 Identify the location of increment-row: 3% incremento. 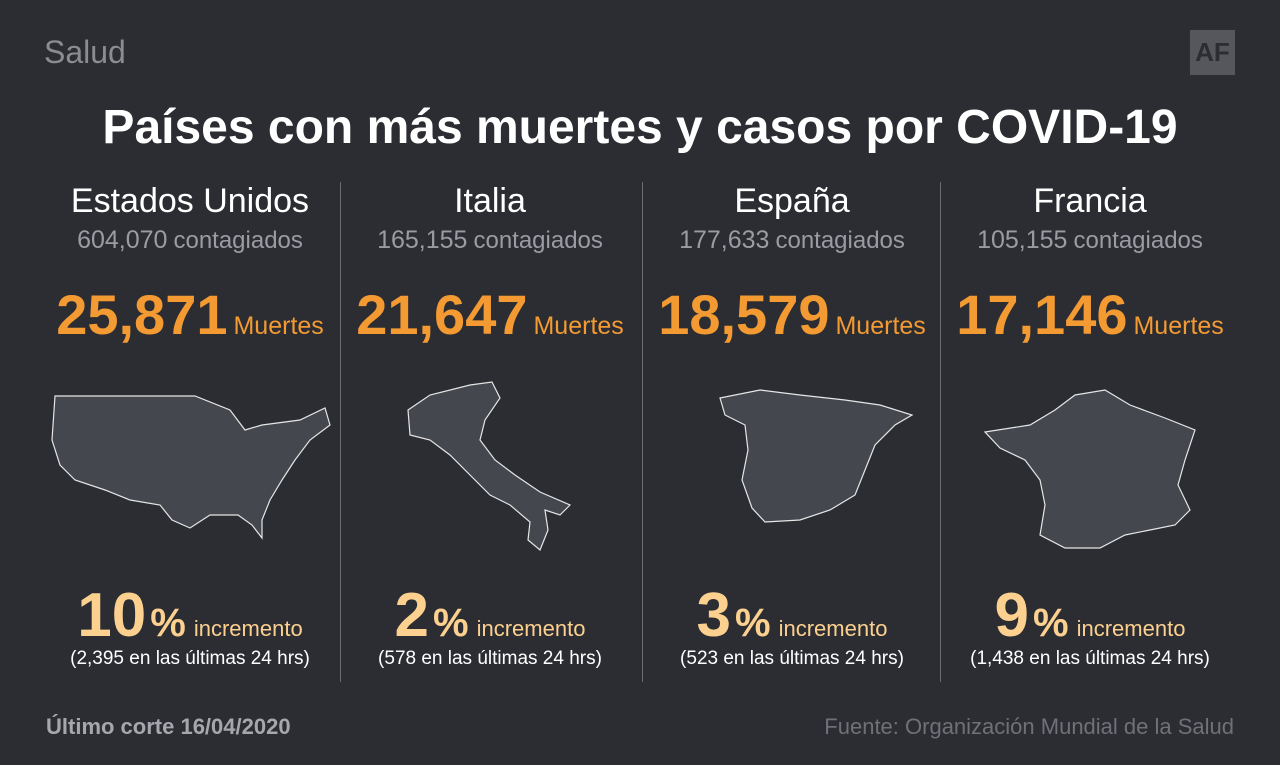
(792, 615).